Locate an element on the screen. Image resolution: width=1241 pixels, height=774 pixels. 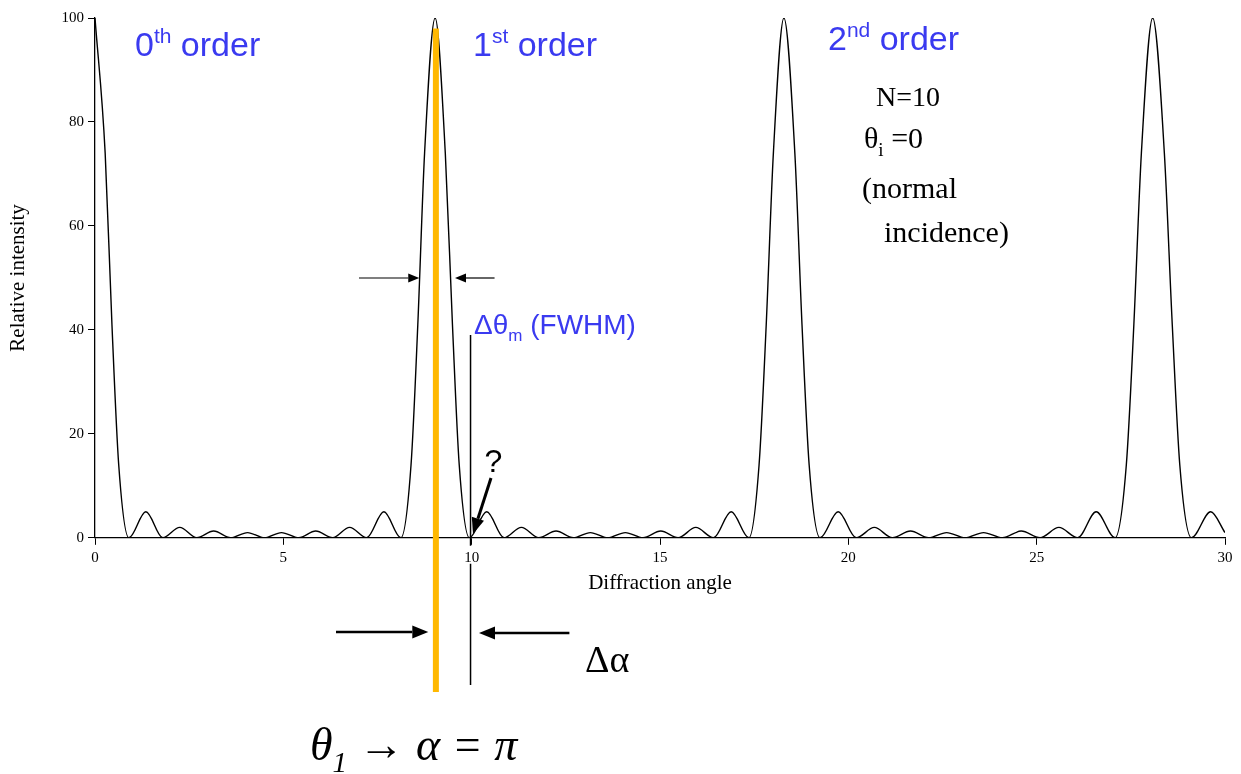
y-tick-label: 80 is located at coordinates (76, 120).